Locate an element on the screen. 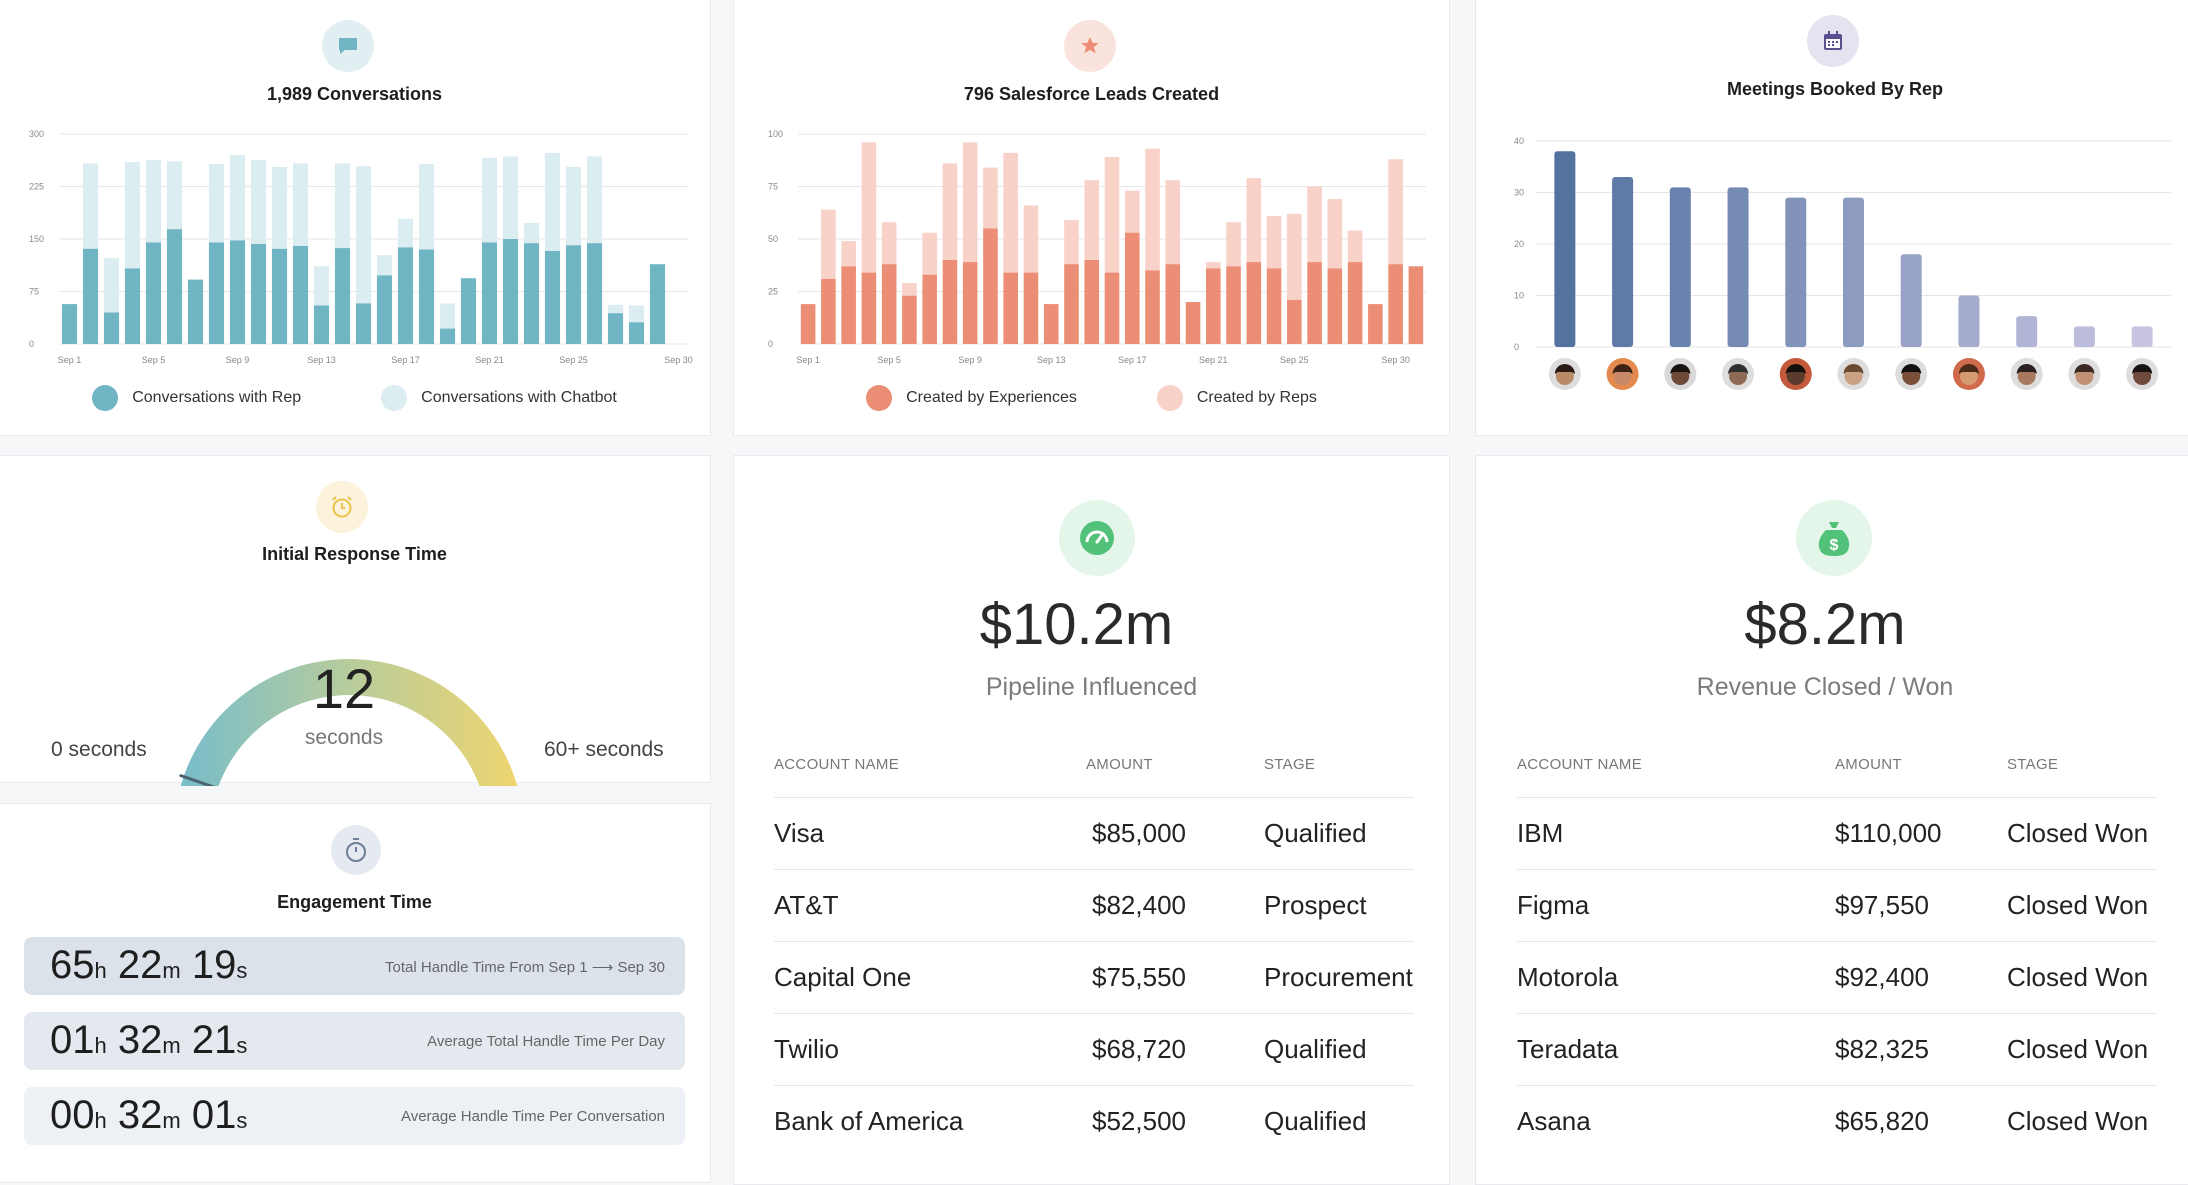 This screenshot has width=2188, height=1185. pipeline-label: Pipeline Influenced is located at coordinates (1091, 687).